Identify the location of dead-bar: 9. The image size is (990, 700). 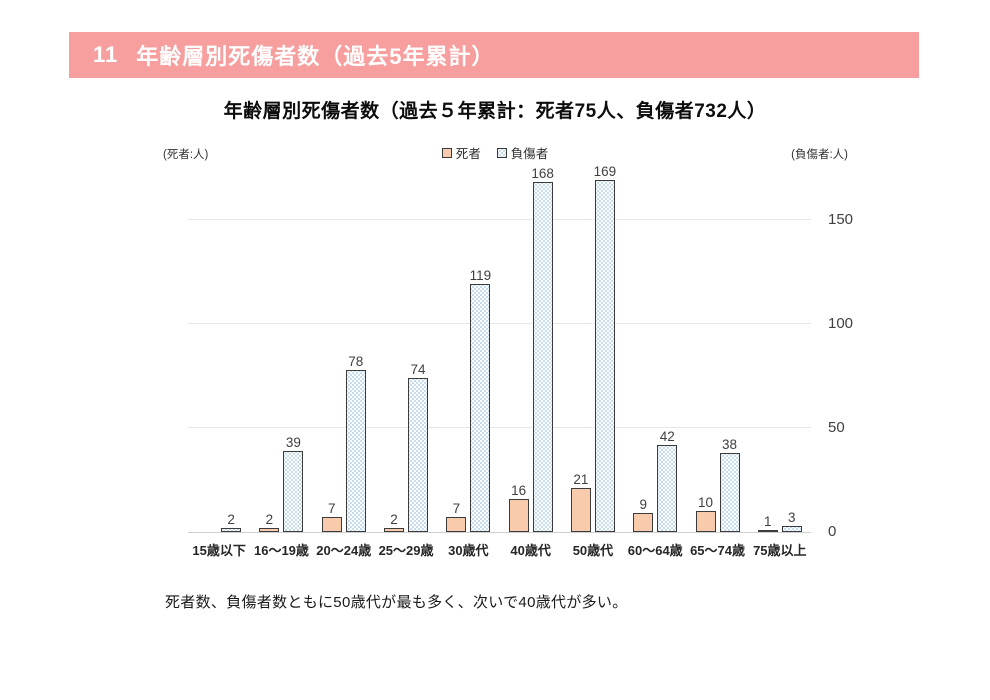
(643, 514).